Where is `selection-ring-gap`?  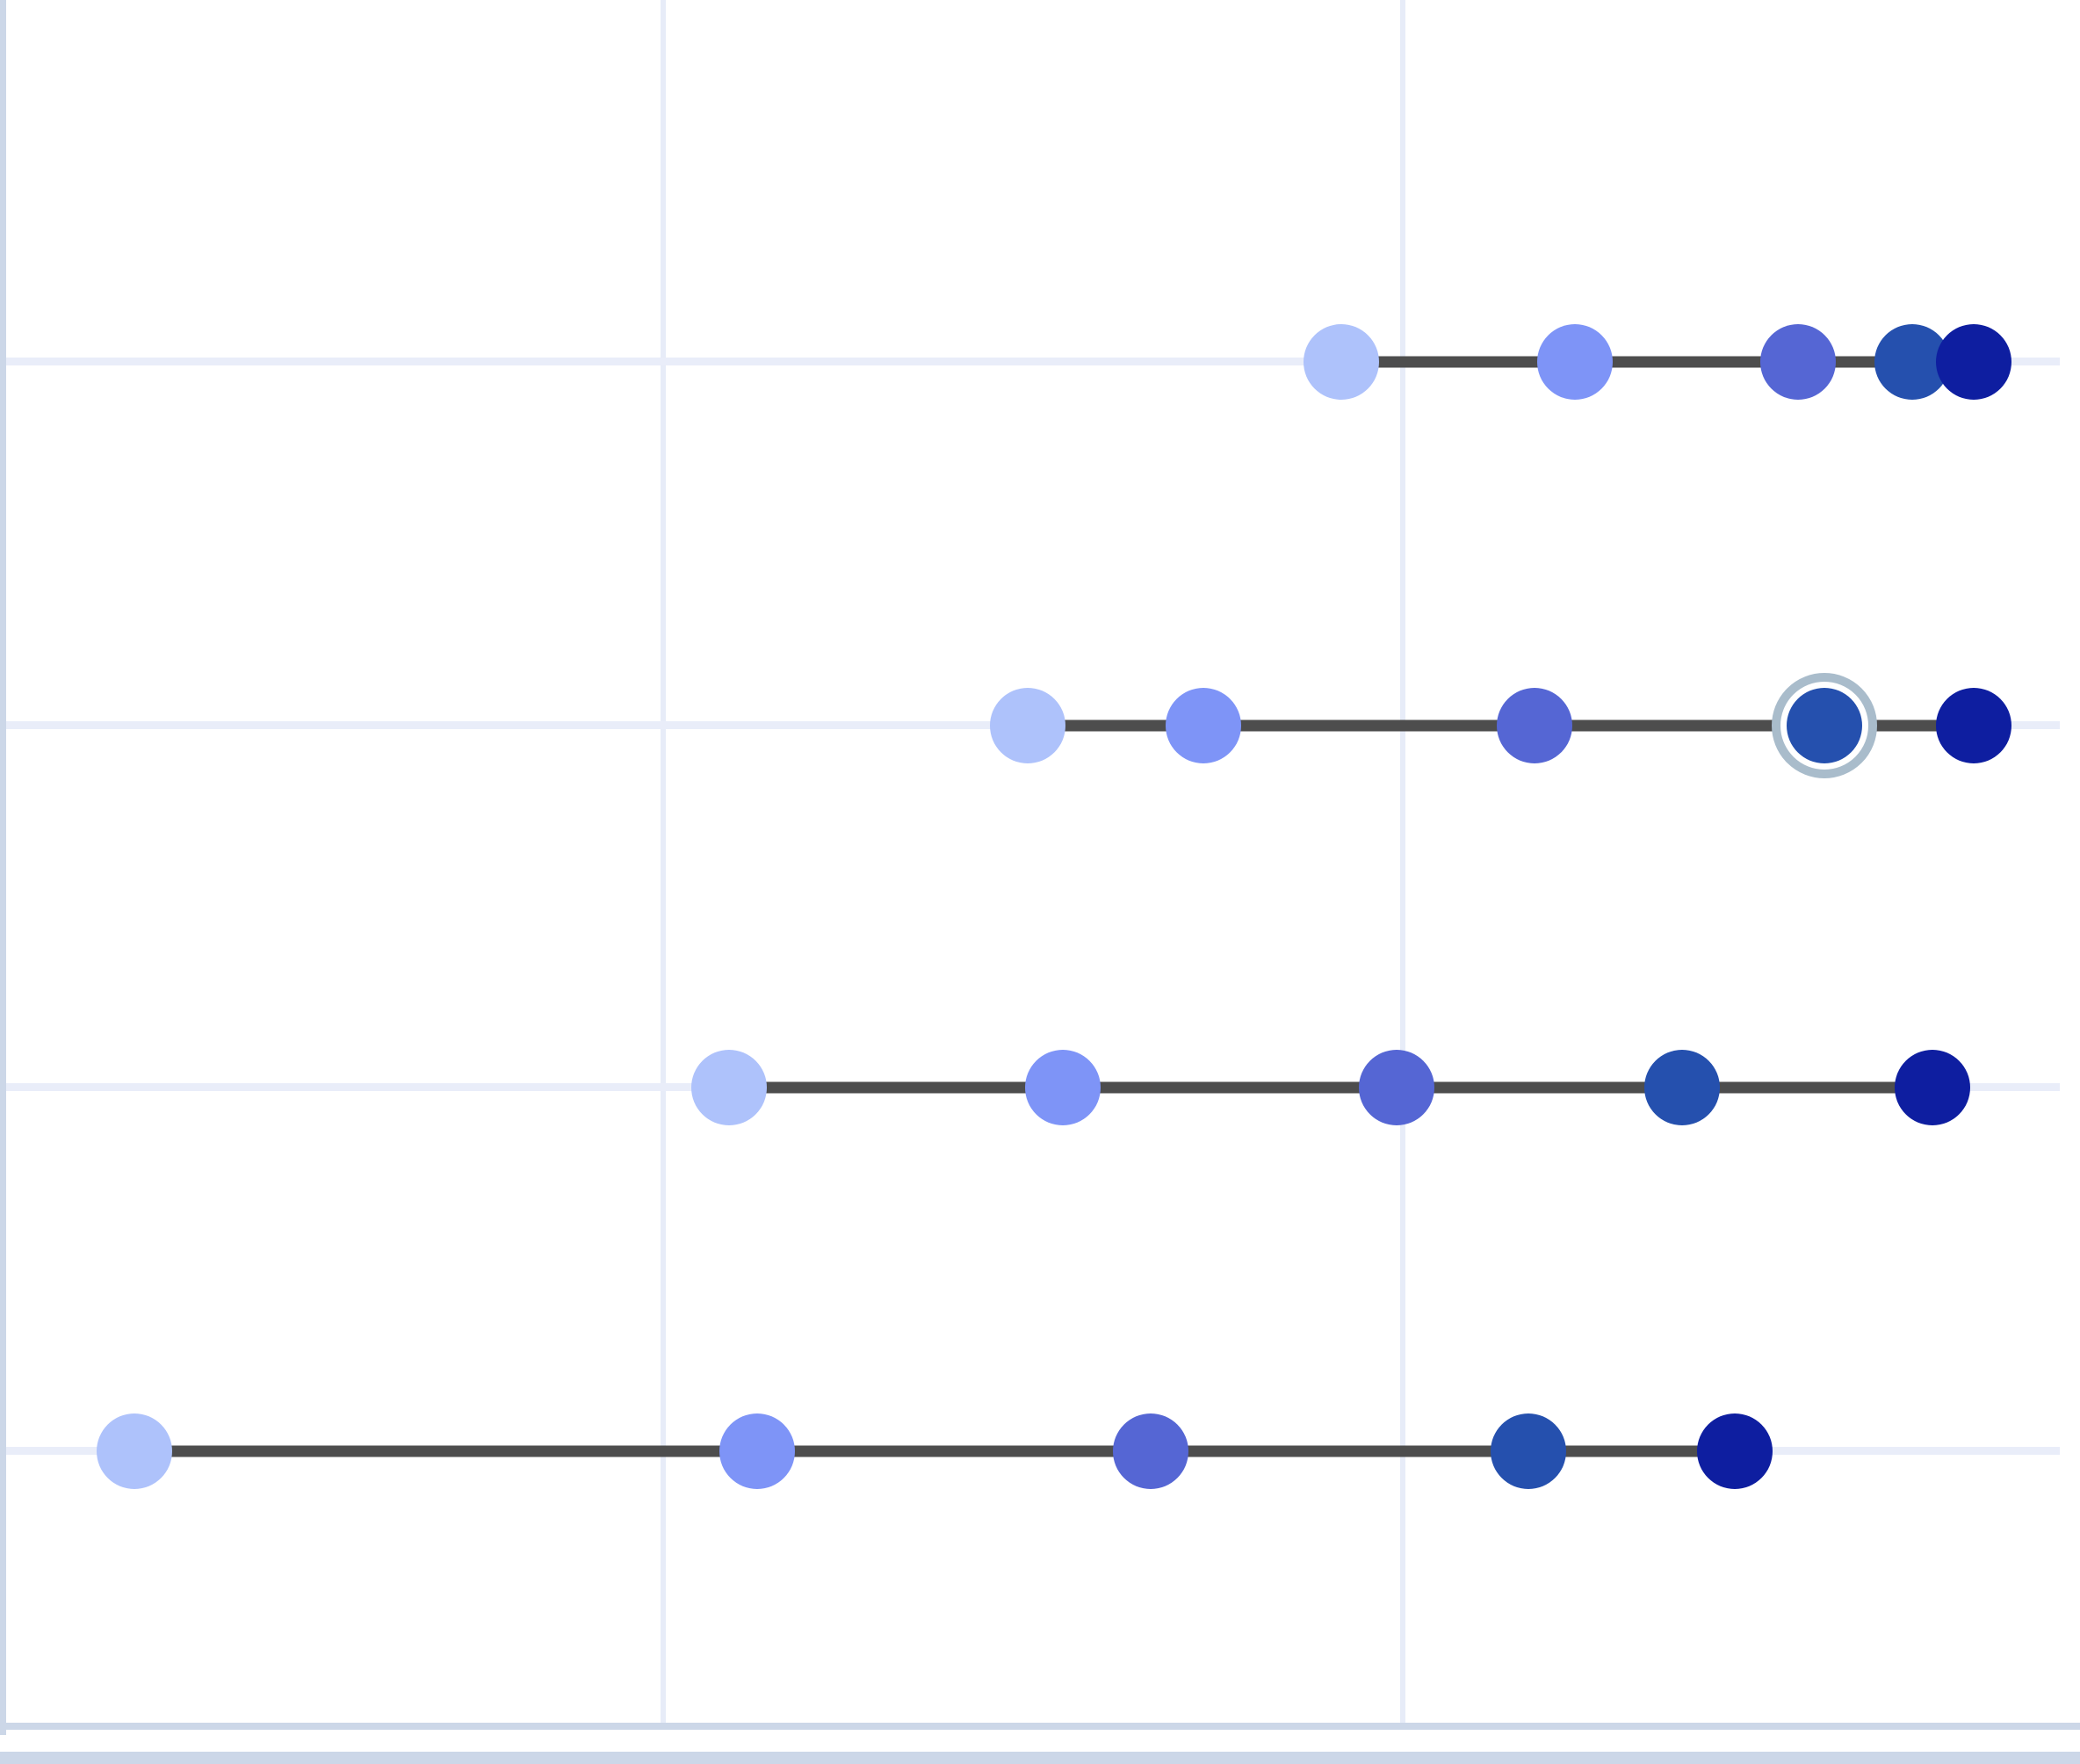
selection-ring-gap is located at coordinates (1824, 726).